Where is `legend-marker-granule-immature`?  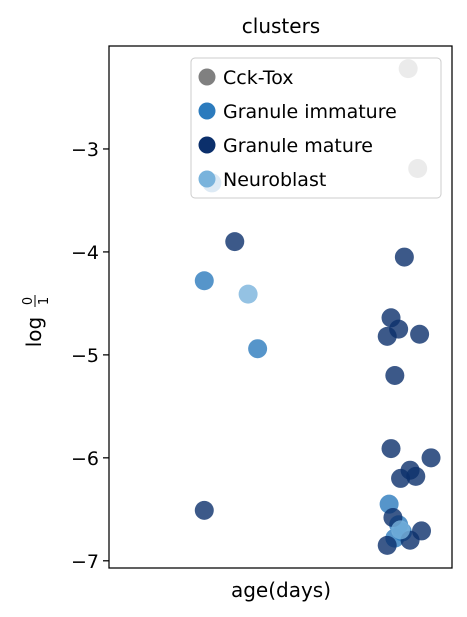
legend-marker-granule-immature is located at coordinates (207, 111).